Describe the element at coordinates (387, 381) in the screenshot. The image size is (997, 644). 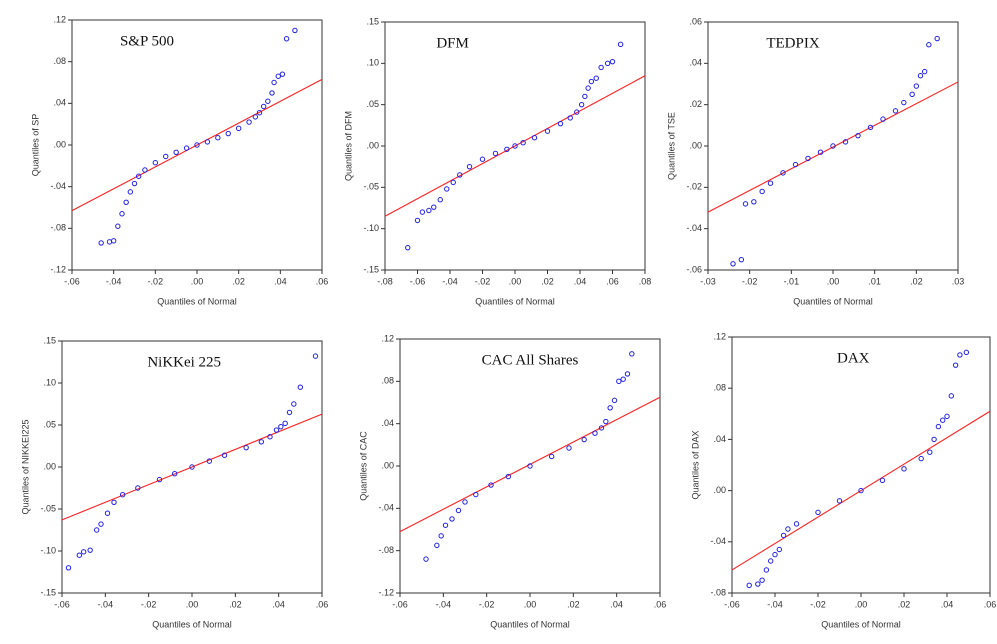
I see `y-tick-label: .08` at that location.